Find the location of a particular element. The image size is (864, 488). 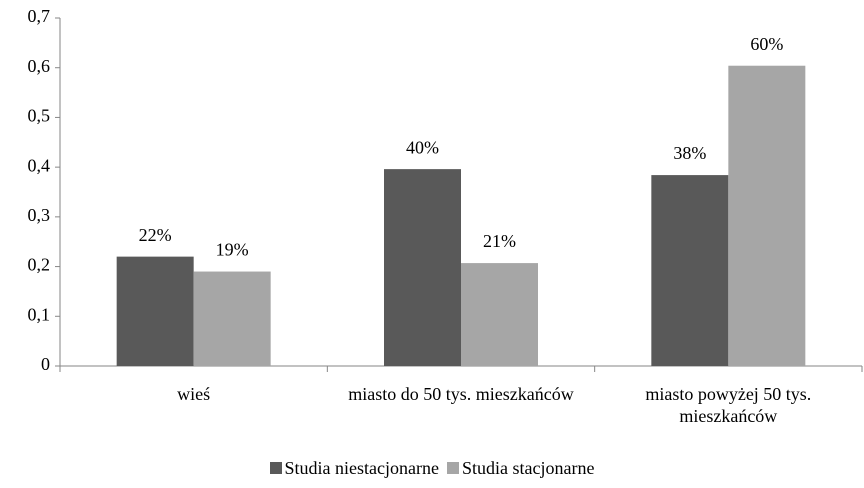

legend: Studia niestacjonarne Studia stacjonarne is located at coordinates (432, 468).